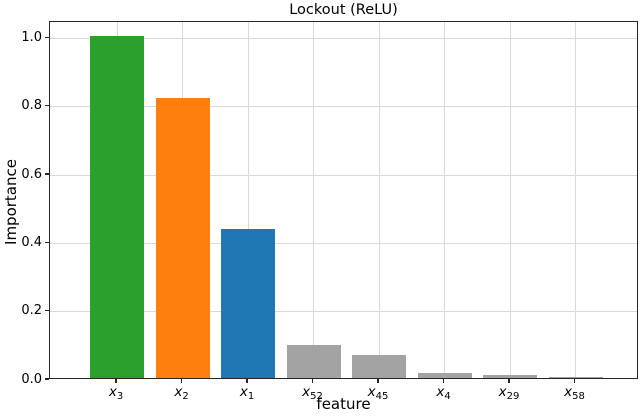 Image resolution: width=640 pixels, height=416 pixels. I want to click on bar-x45, so click(379, 366).